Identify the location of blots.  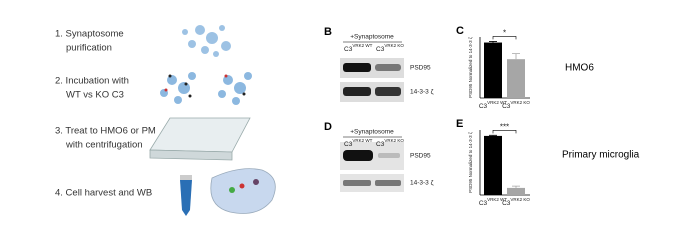
(372, 125).